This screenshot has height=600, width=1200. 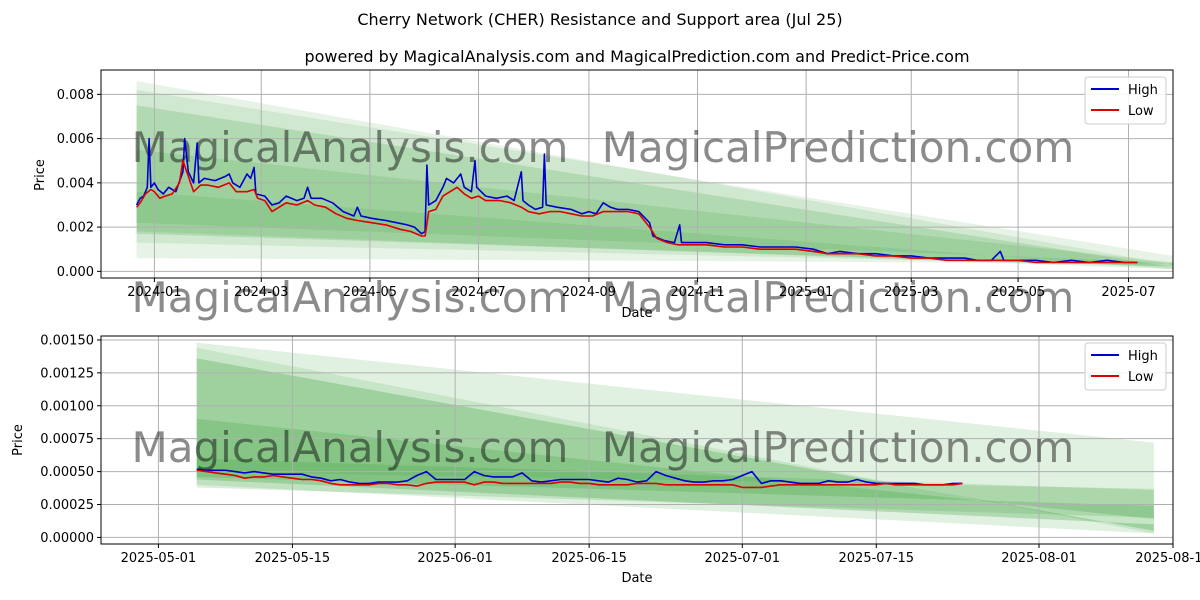 I want to click on top-xtick-label-5: 2024-11, so click(x=697, y=292).